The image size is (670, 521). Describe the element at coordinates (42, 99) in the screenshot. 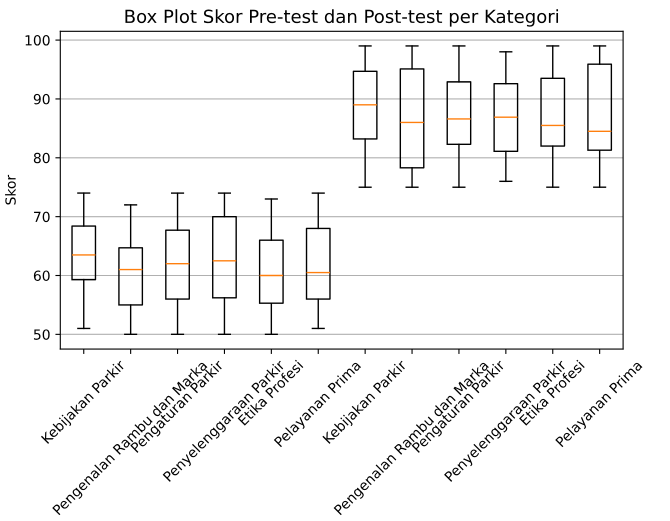

I see `y-tick-label: 90` at that location.